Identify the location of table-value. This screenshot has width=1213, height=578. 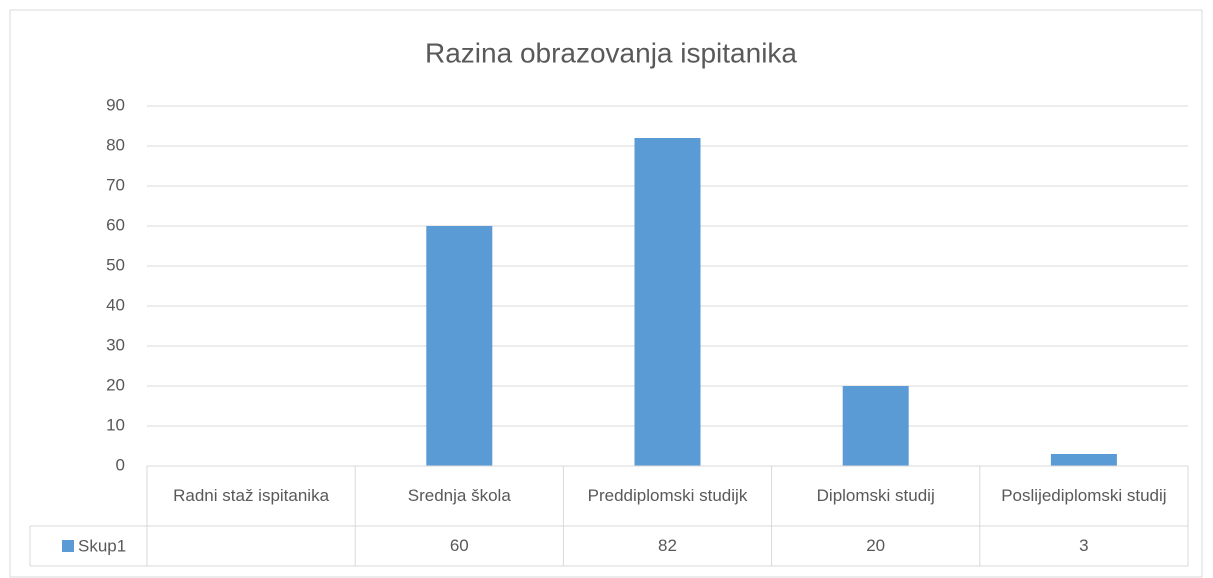
(251, 546).